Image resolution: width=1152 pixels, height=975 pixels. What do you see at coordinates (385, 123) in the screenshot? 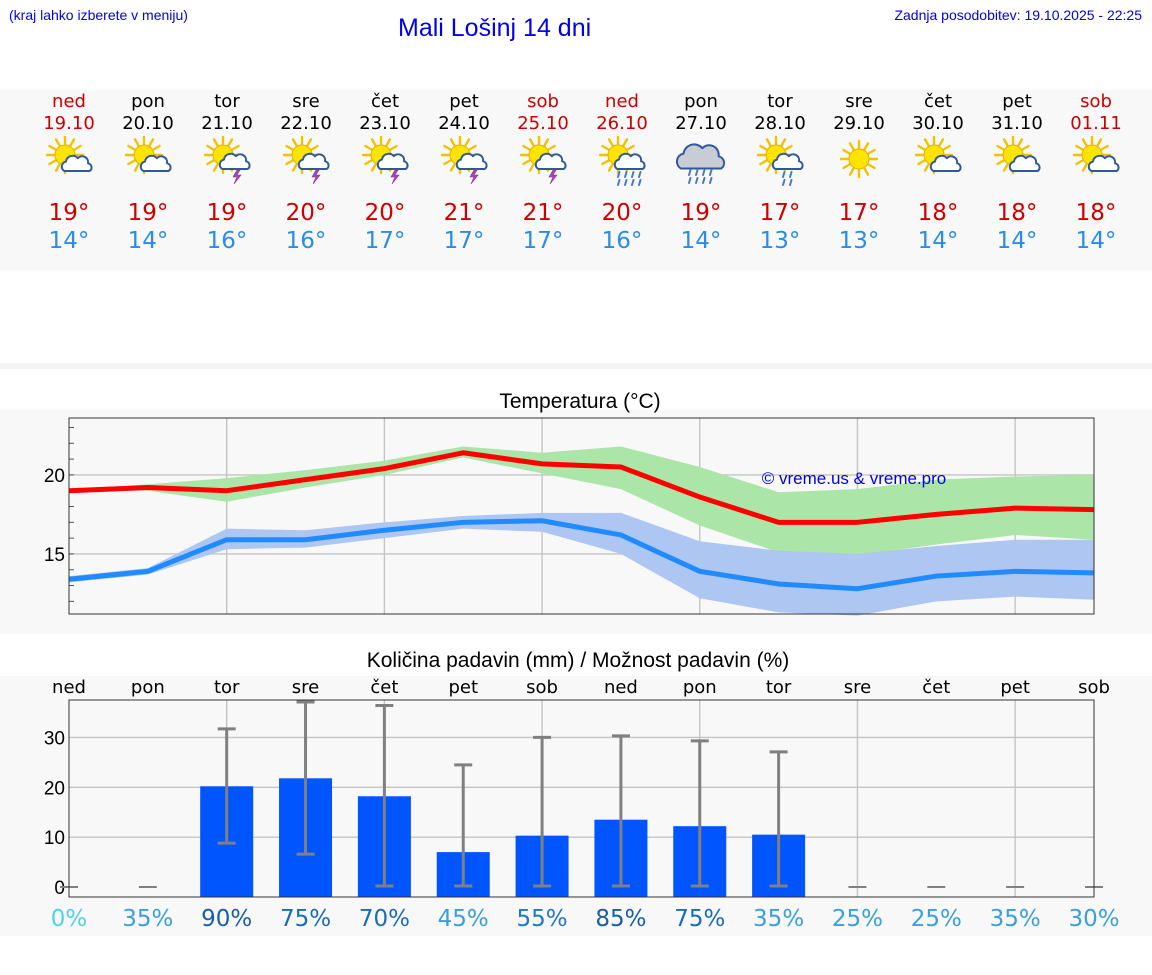
I see `day-date: 23.10` at bounding box center [385, 123].